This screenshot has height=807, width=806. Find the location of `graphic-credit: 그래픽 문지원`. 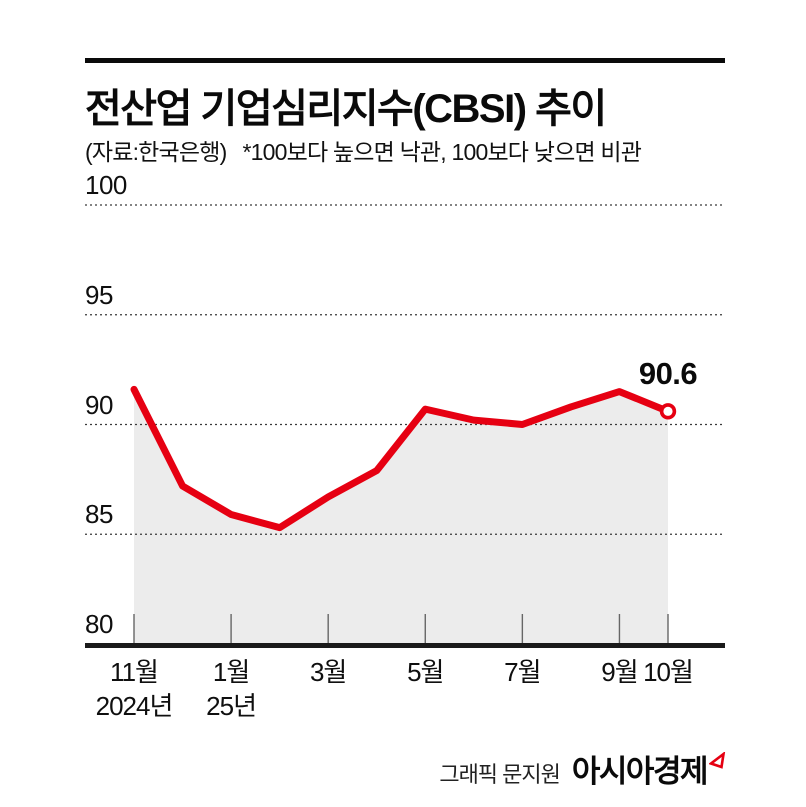

graphic-credit: 그래픽 문지원 is located at coordinates (500, 774).